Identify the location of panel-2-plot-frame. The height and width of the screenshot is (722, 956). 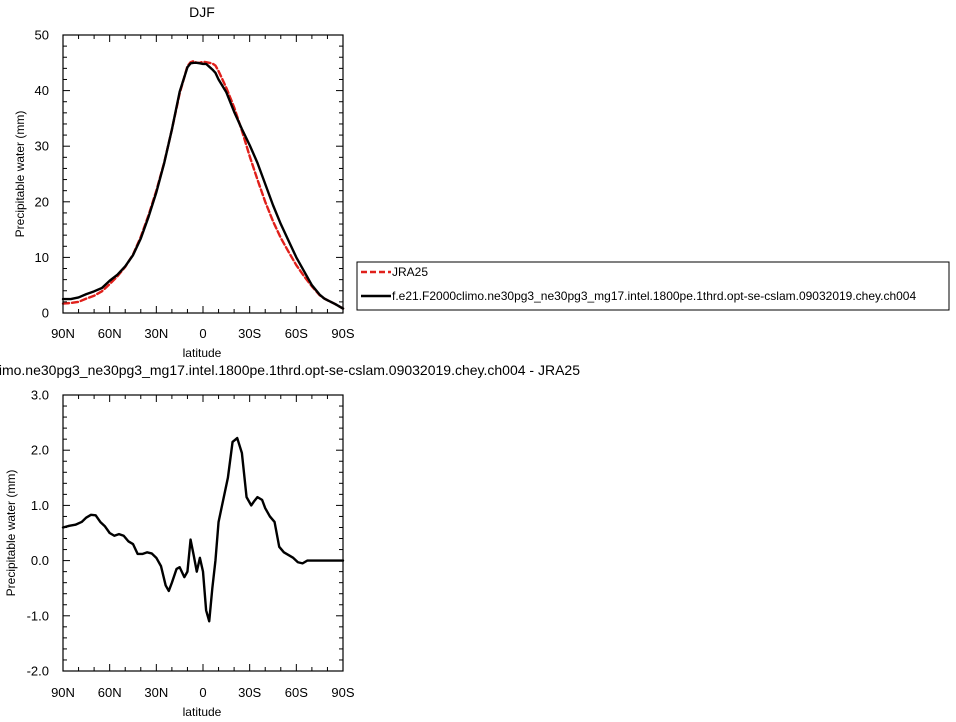
(203, 533).